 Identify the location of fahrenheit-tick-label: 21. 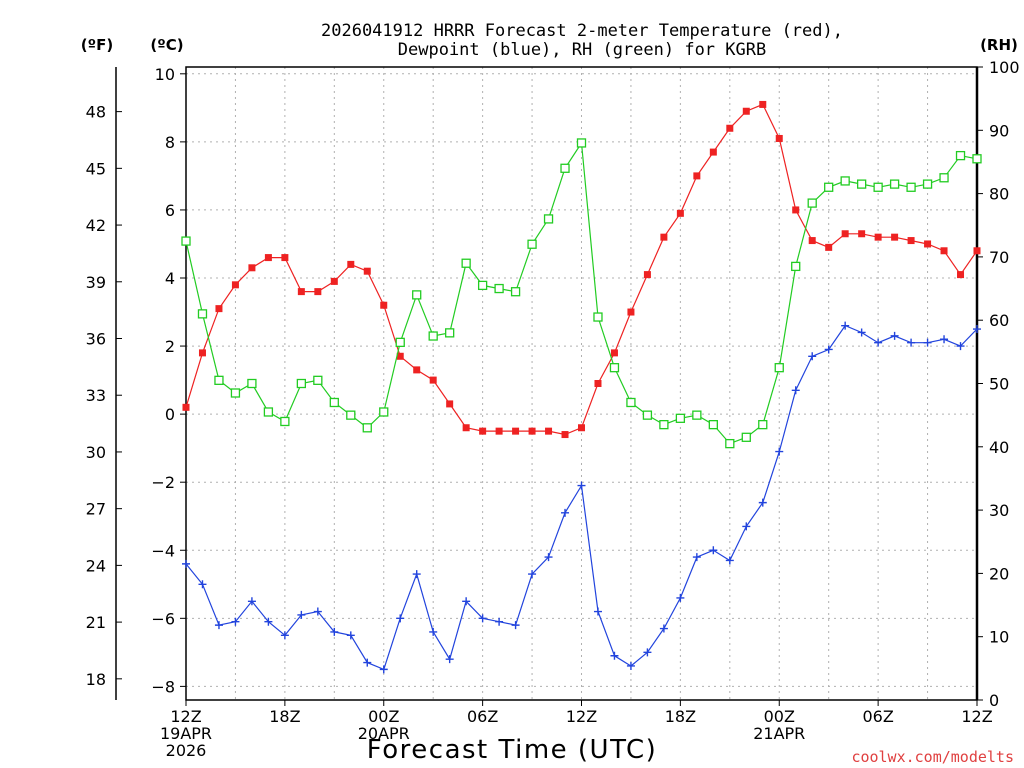
(96, 622).